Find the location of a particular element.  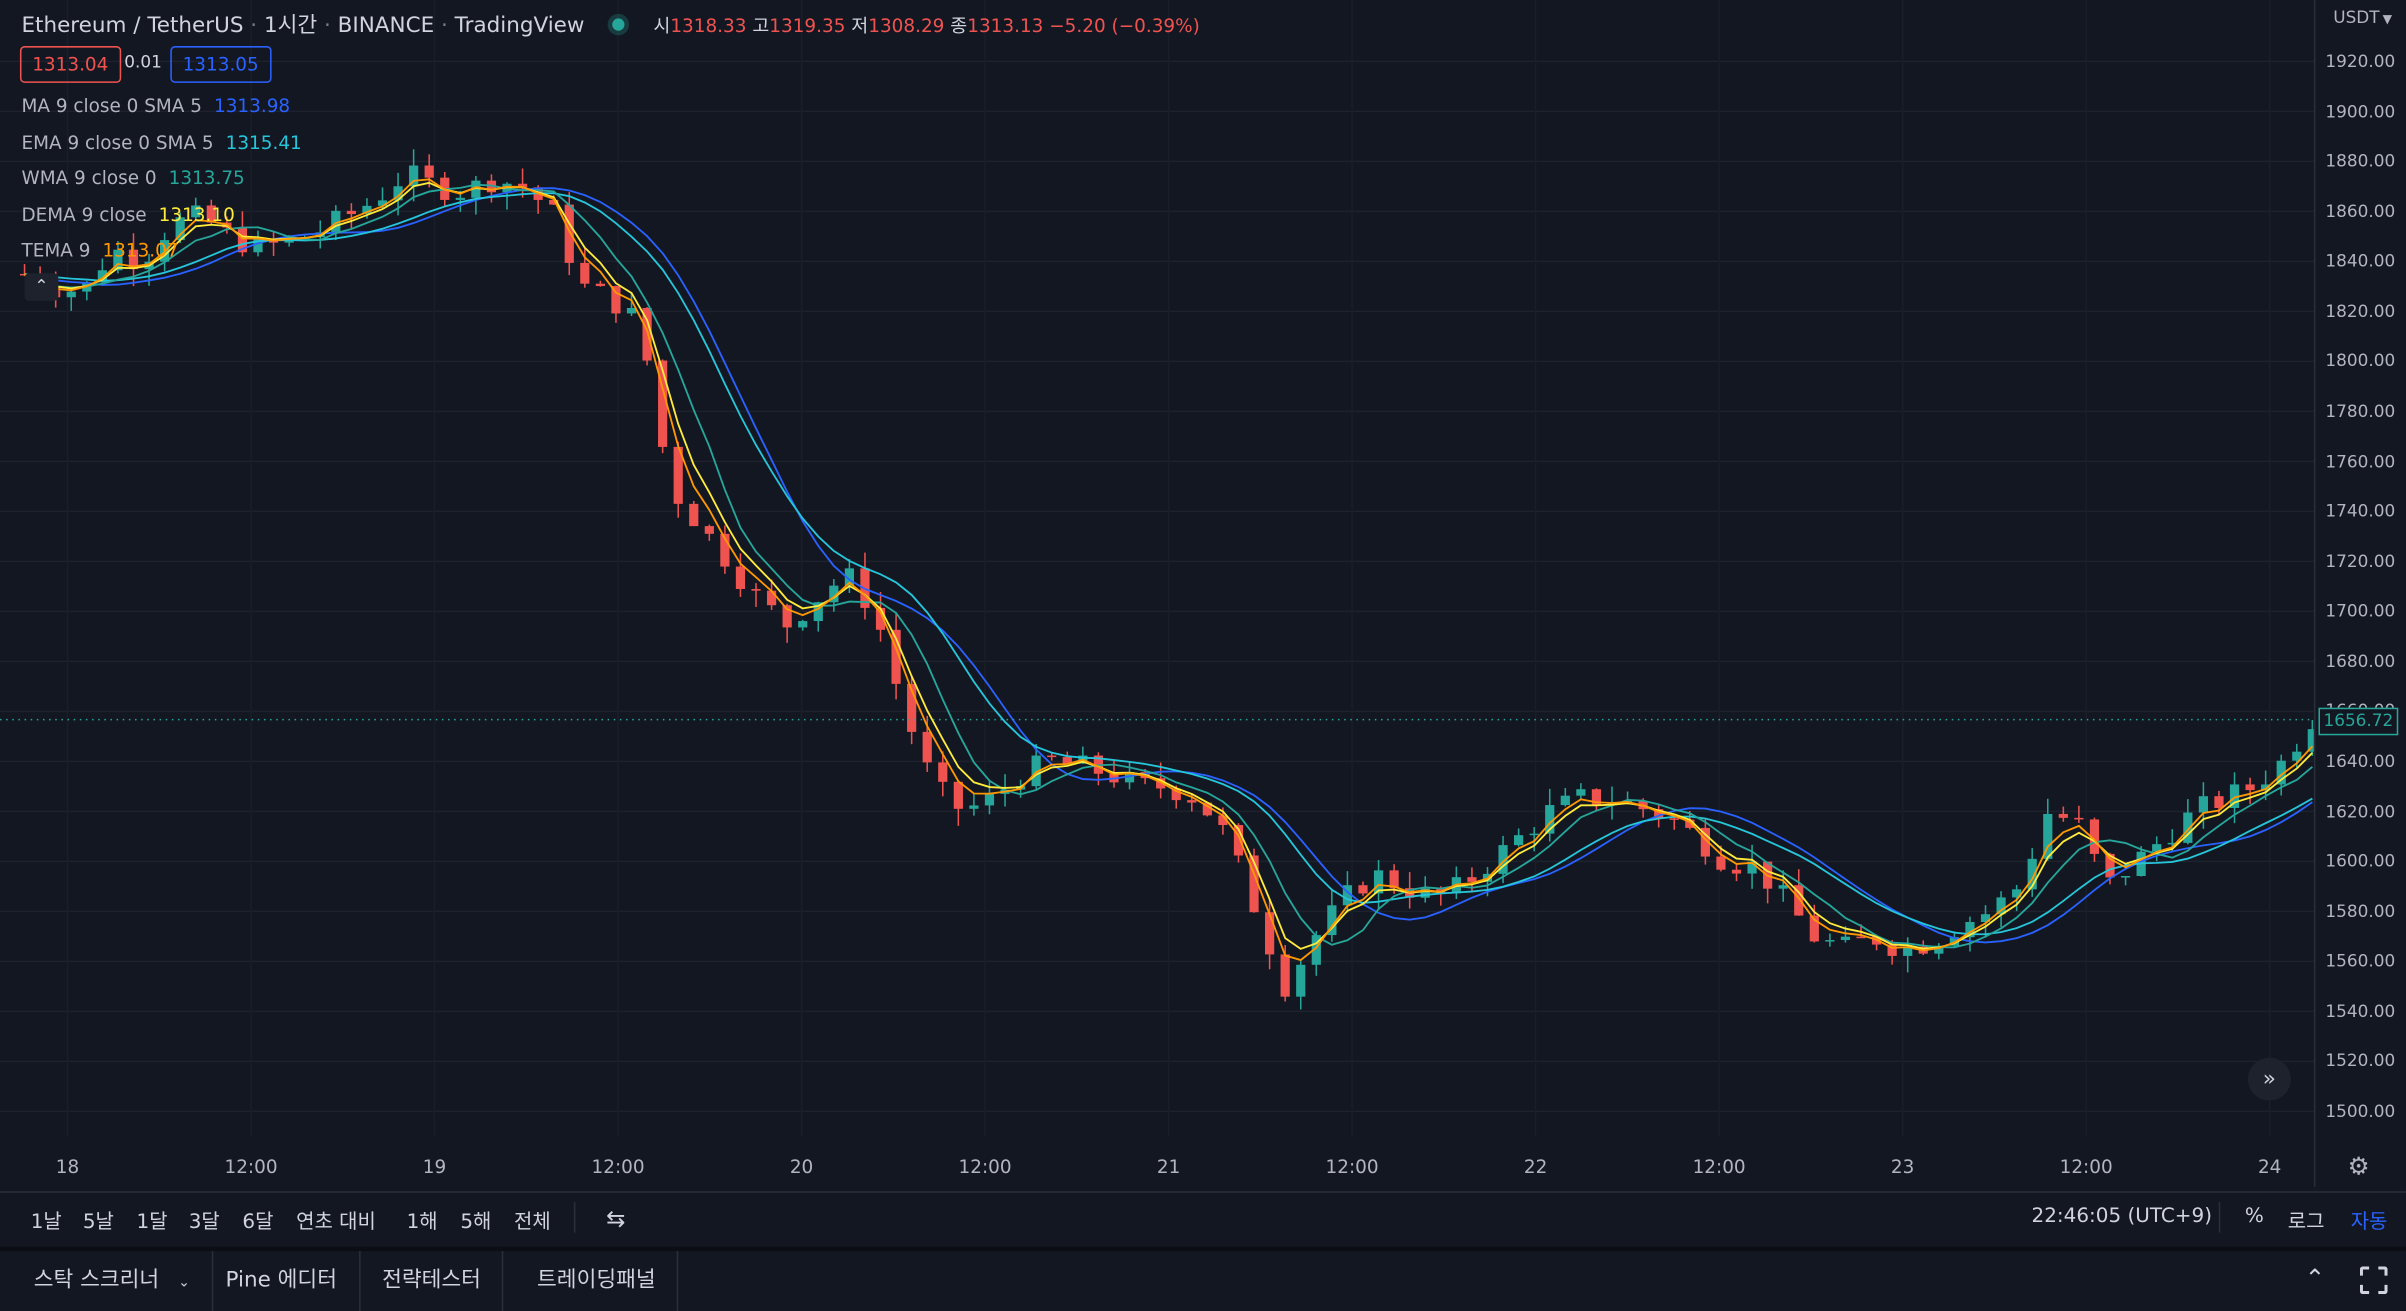

clock: 22:46:05 (UTC+9) is located at coordinates (2122, 1217).